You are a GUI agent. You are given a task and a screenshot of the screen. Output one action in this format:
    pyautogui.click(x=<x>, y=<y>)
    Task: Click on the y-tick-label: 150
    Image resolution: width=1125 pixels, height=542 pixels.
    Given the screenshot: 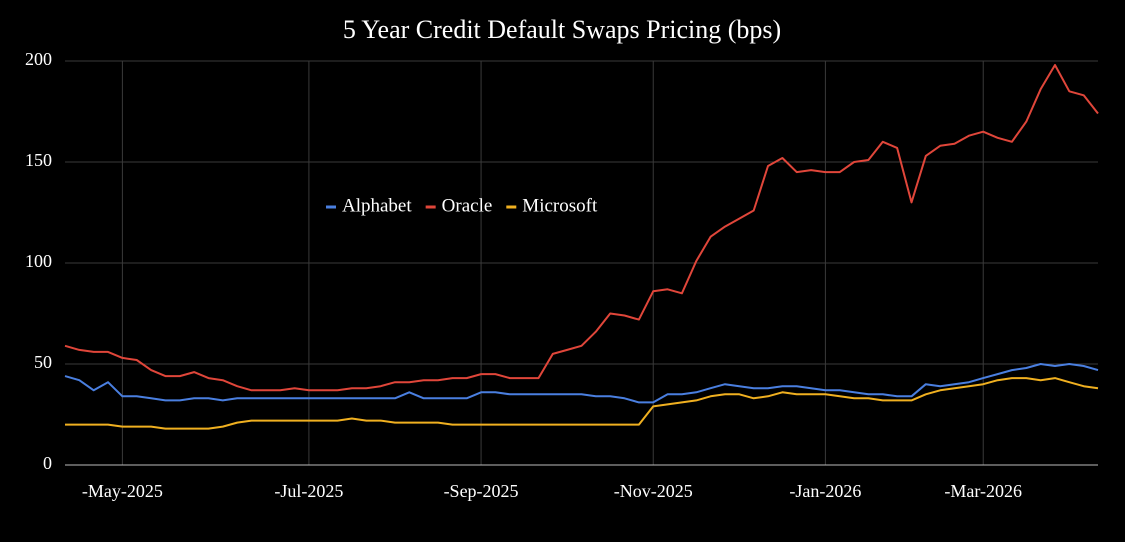 What is the action you would take?
    pyautogui.click(x=38, y=160)
    